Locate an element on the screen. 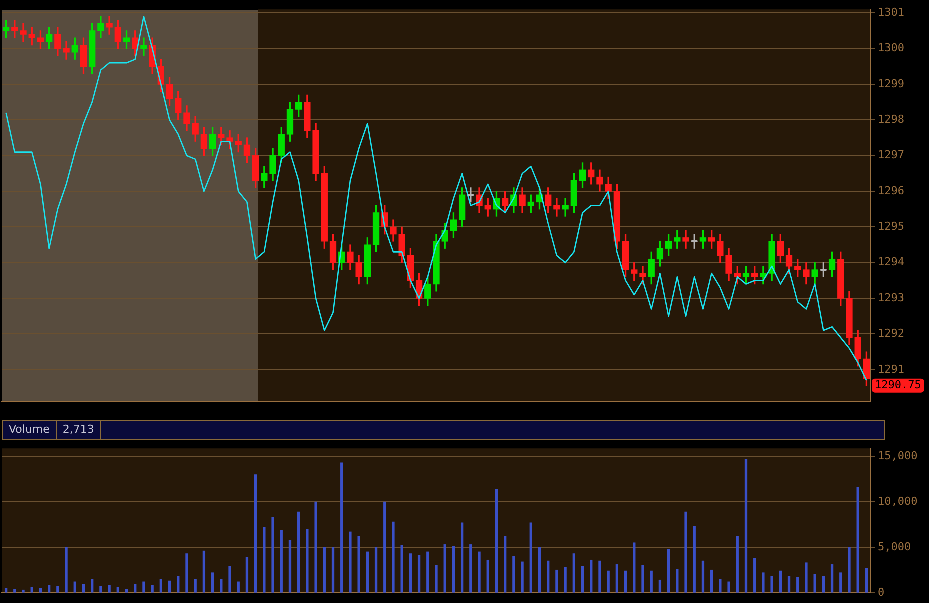 The height and width of the screenshot is (603, 929). y-tick-label: 1292 is located at coordinates (891, 333).